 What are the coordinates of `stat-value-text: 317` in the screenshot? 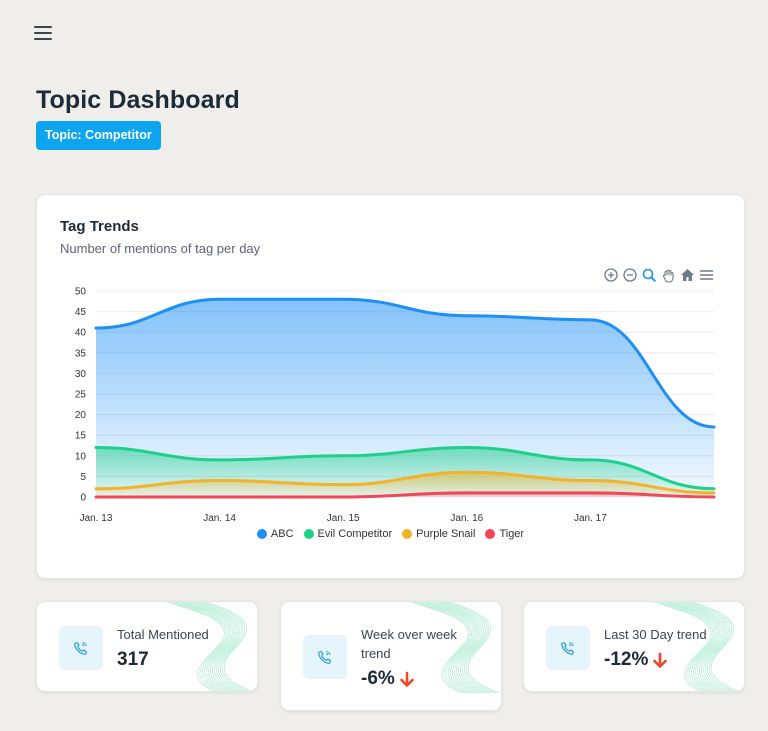 It's located at (133, 659).